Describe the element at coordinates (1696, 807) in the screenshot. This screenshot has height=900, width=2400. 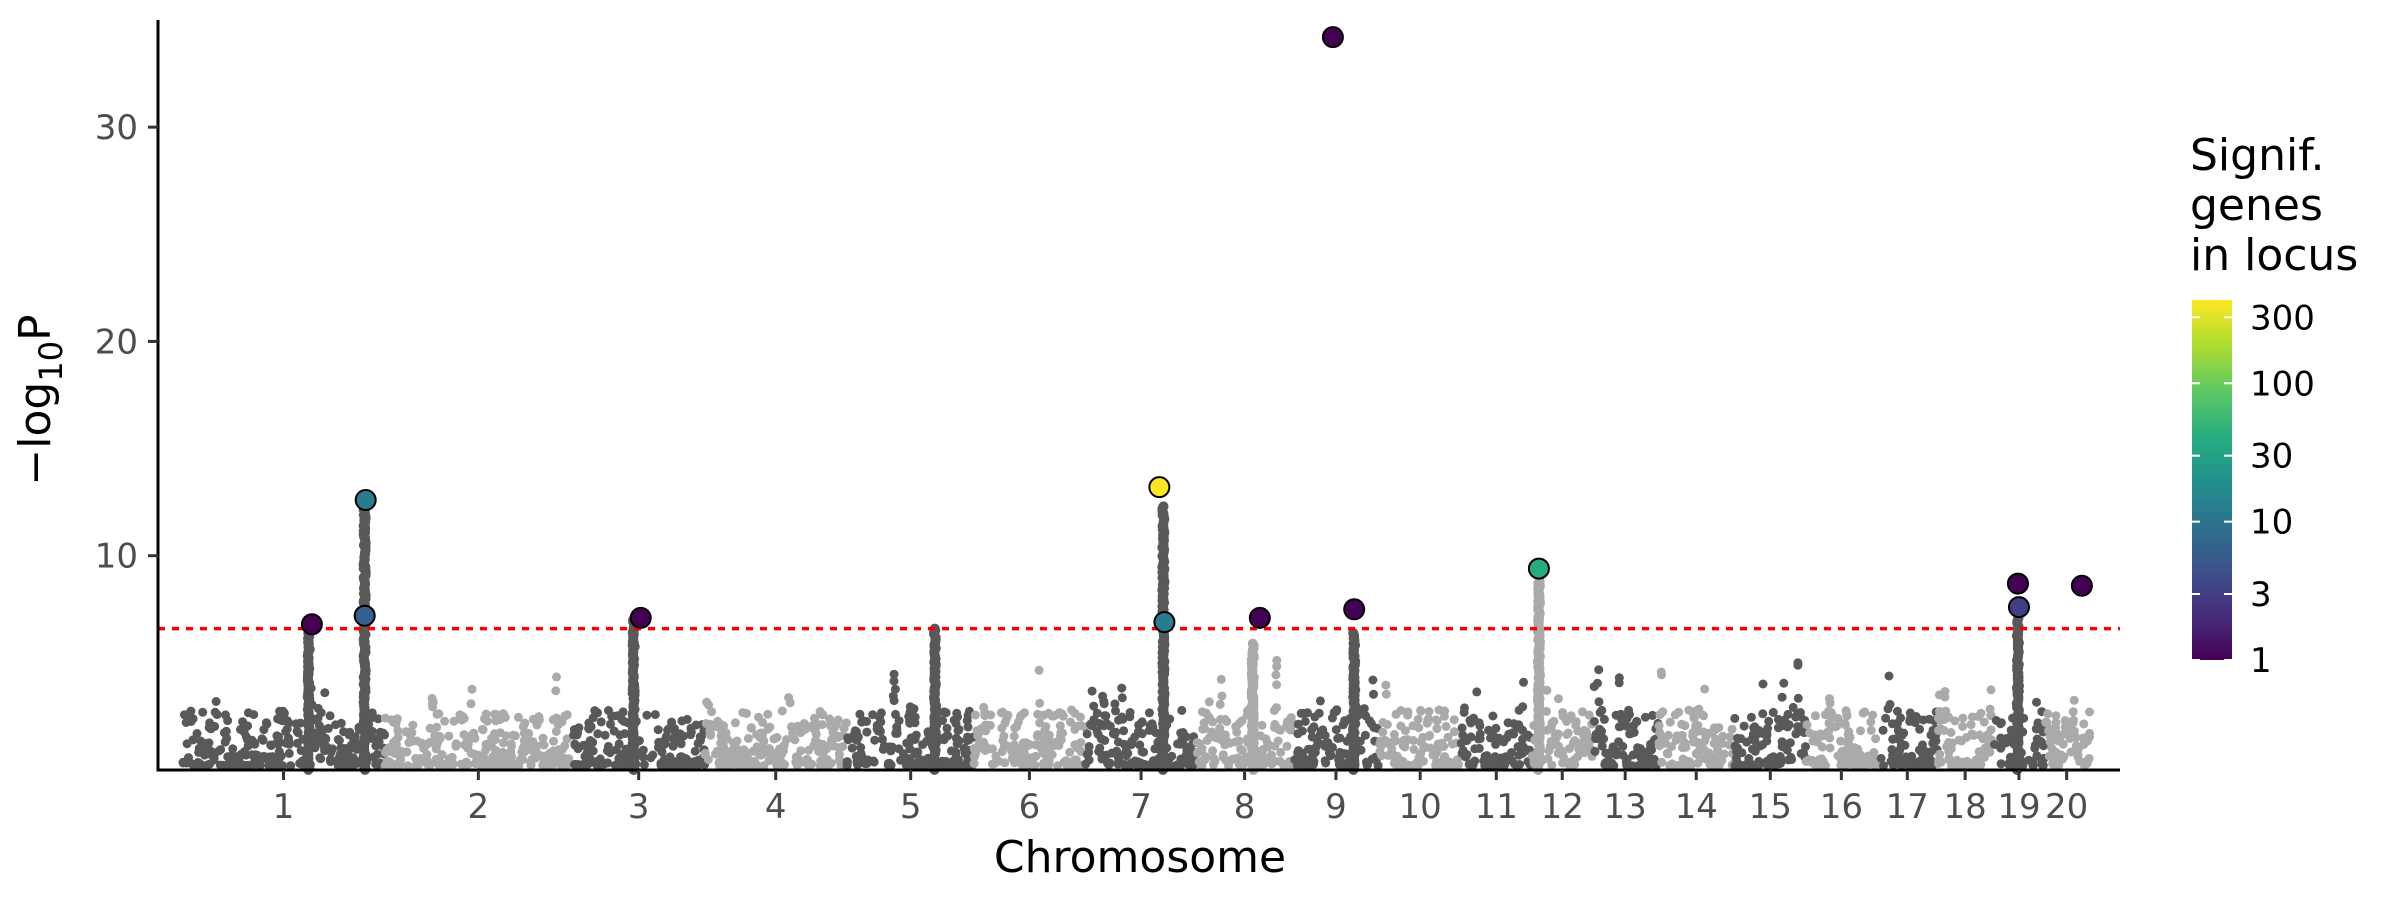
I see `x-tick-label: 14` at that location.